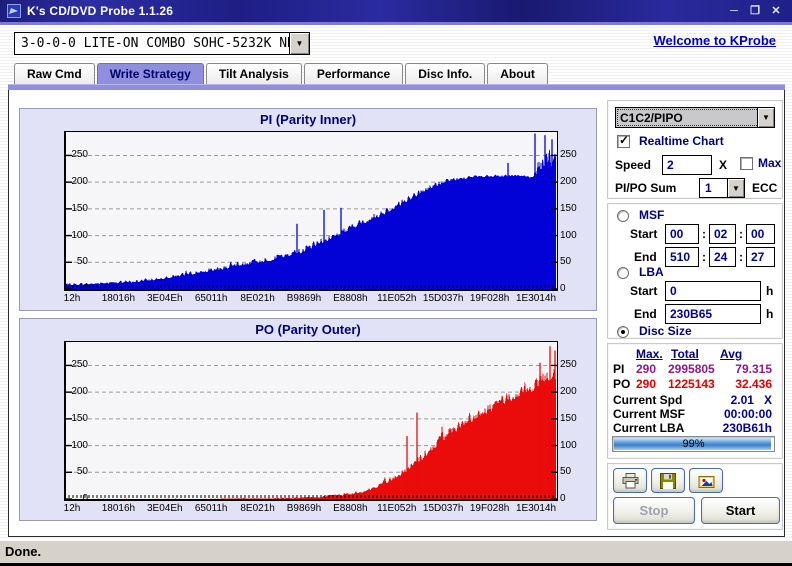 This screenshot has height=566, width=792. Describe the element at coordinates (645, 257) in the screenshot. I see `msf-end-label: End` at that location.